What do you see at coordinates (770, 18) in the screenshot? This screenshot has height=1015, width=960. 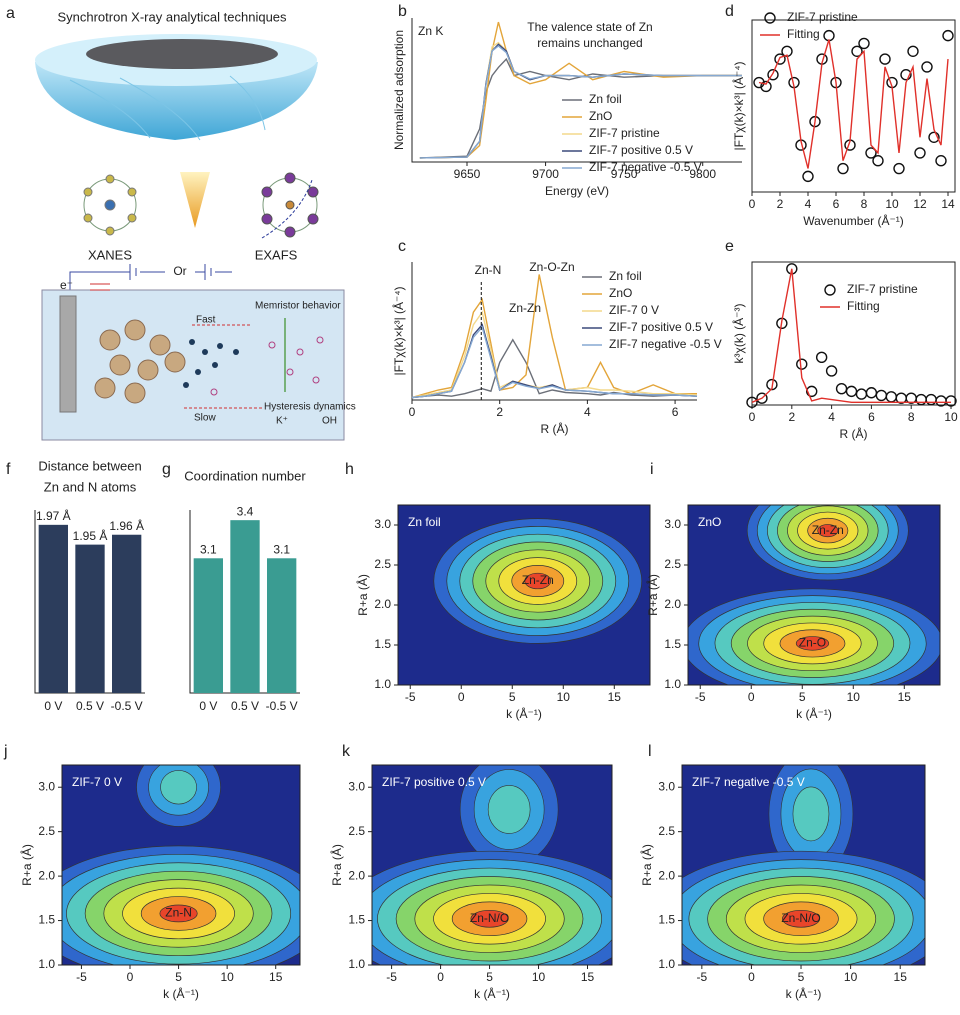 I see `legend-marker` at bounding box center [770, 18].